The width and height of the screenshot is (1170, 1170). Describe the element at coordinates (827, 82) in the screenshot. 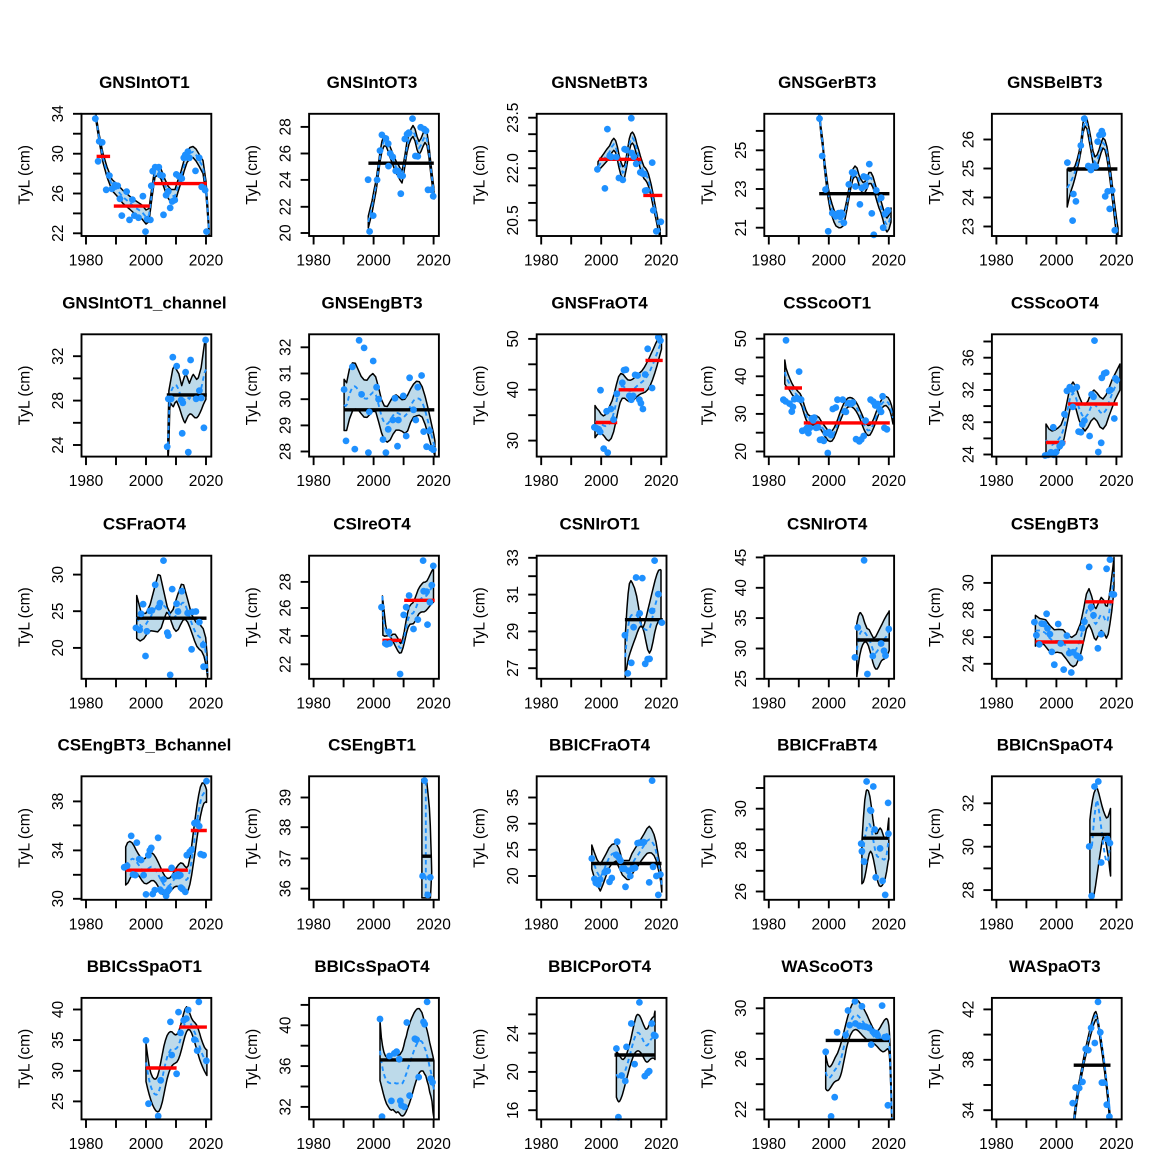

I see `svg-text: GNSGerBT3` at that location.